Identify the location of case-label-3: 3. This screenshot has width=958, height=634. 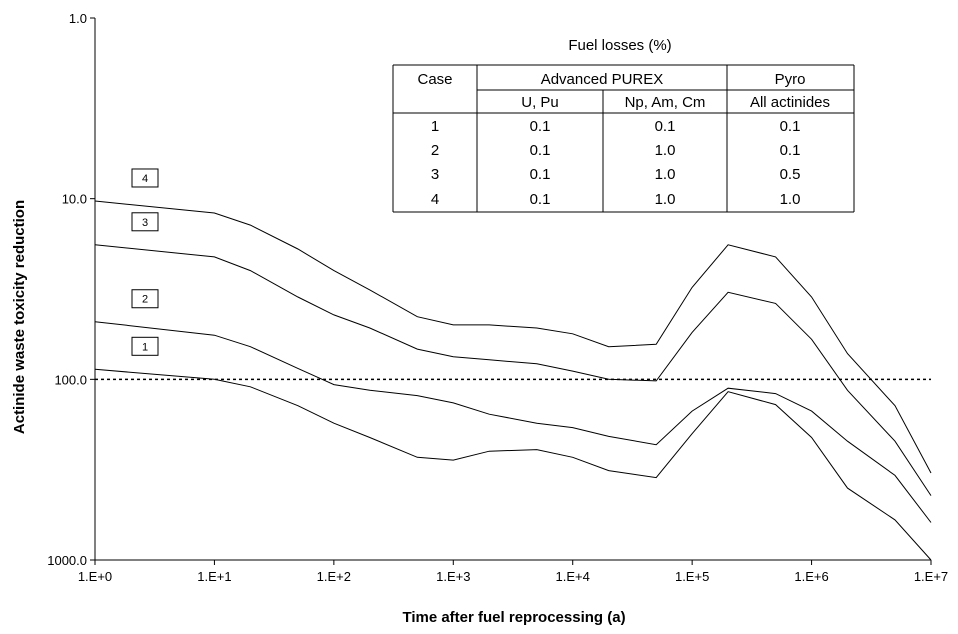
(145, 223).